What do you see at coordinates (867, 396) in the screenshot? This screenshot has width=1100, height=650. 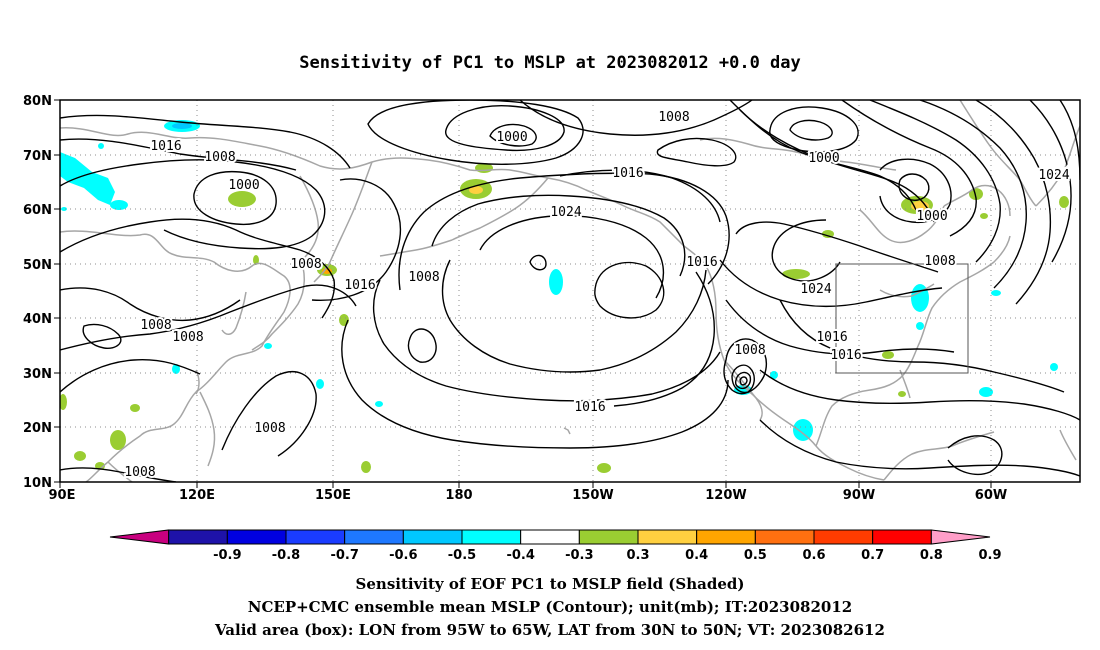 I see `coastline-gulf-mexico` at bounding box center [867, 396].